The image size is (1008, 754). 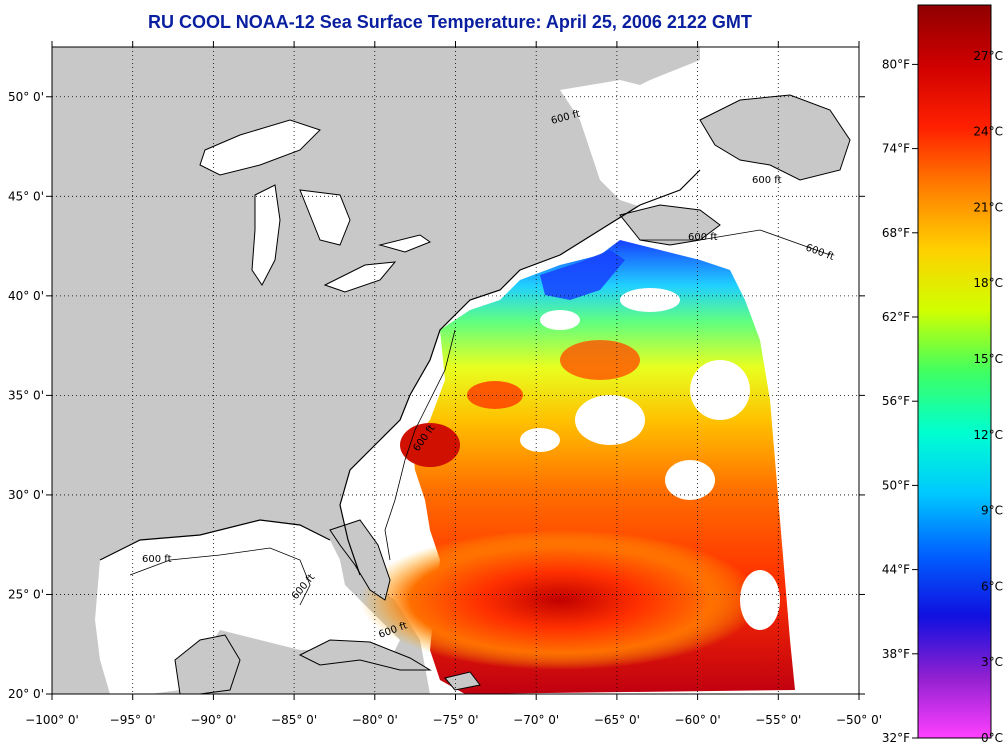 I want to click on lat-tick-label: 25° 0', so click(x=26, y=594).